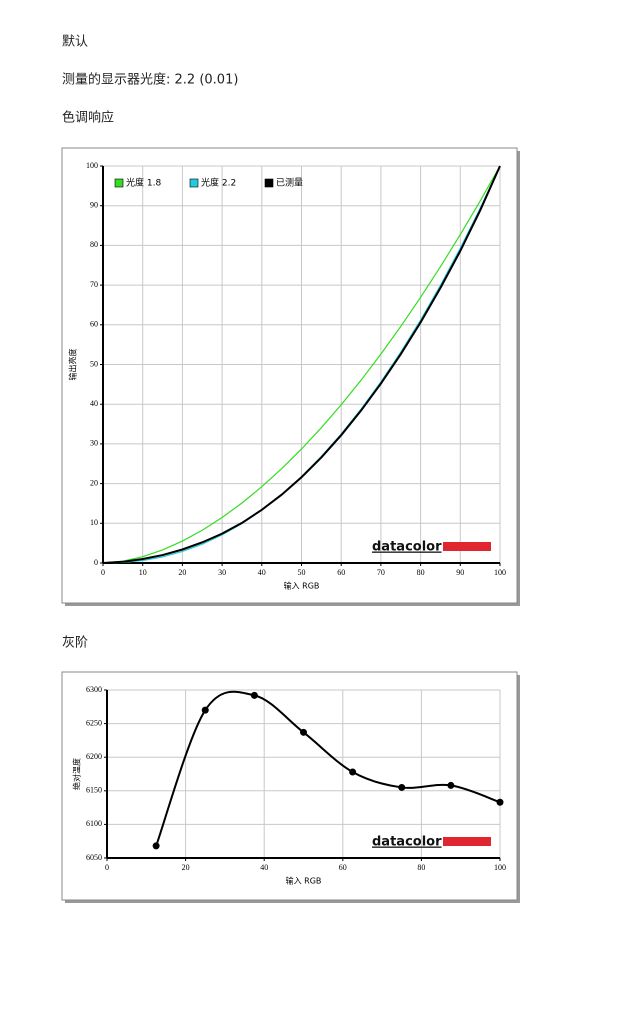  Describe the element at coordinates (328, 768) in the screenshot. I see `data-line` at that location.